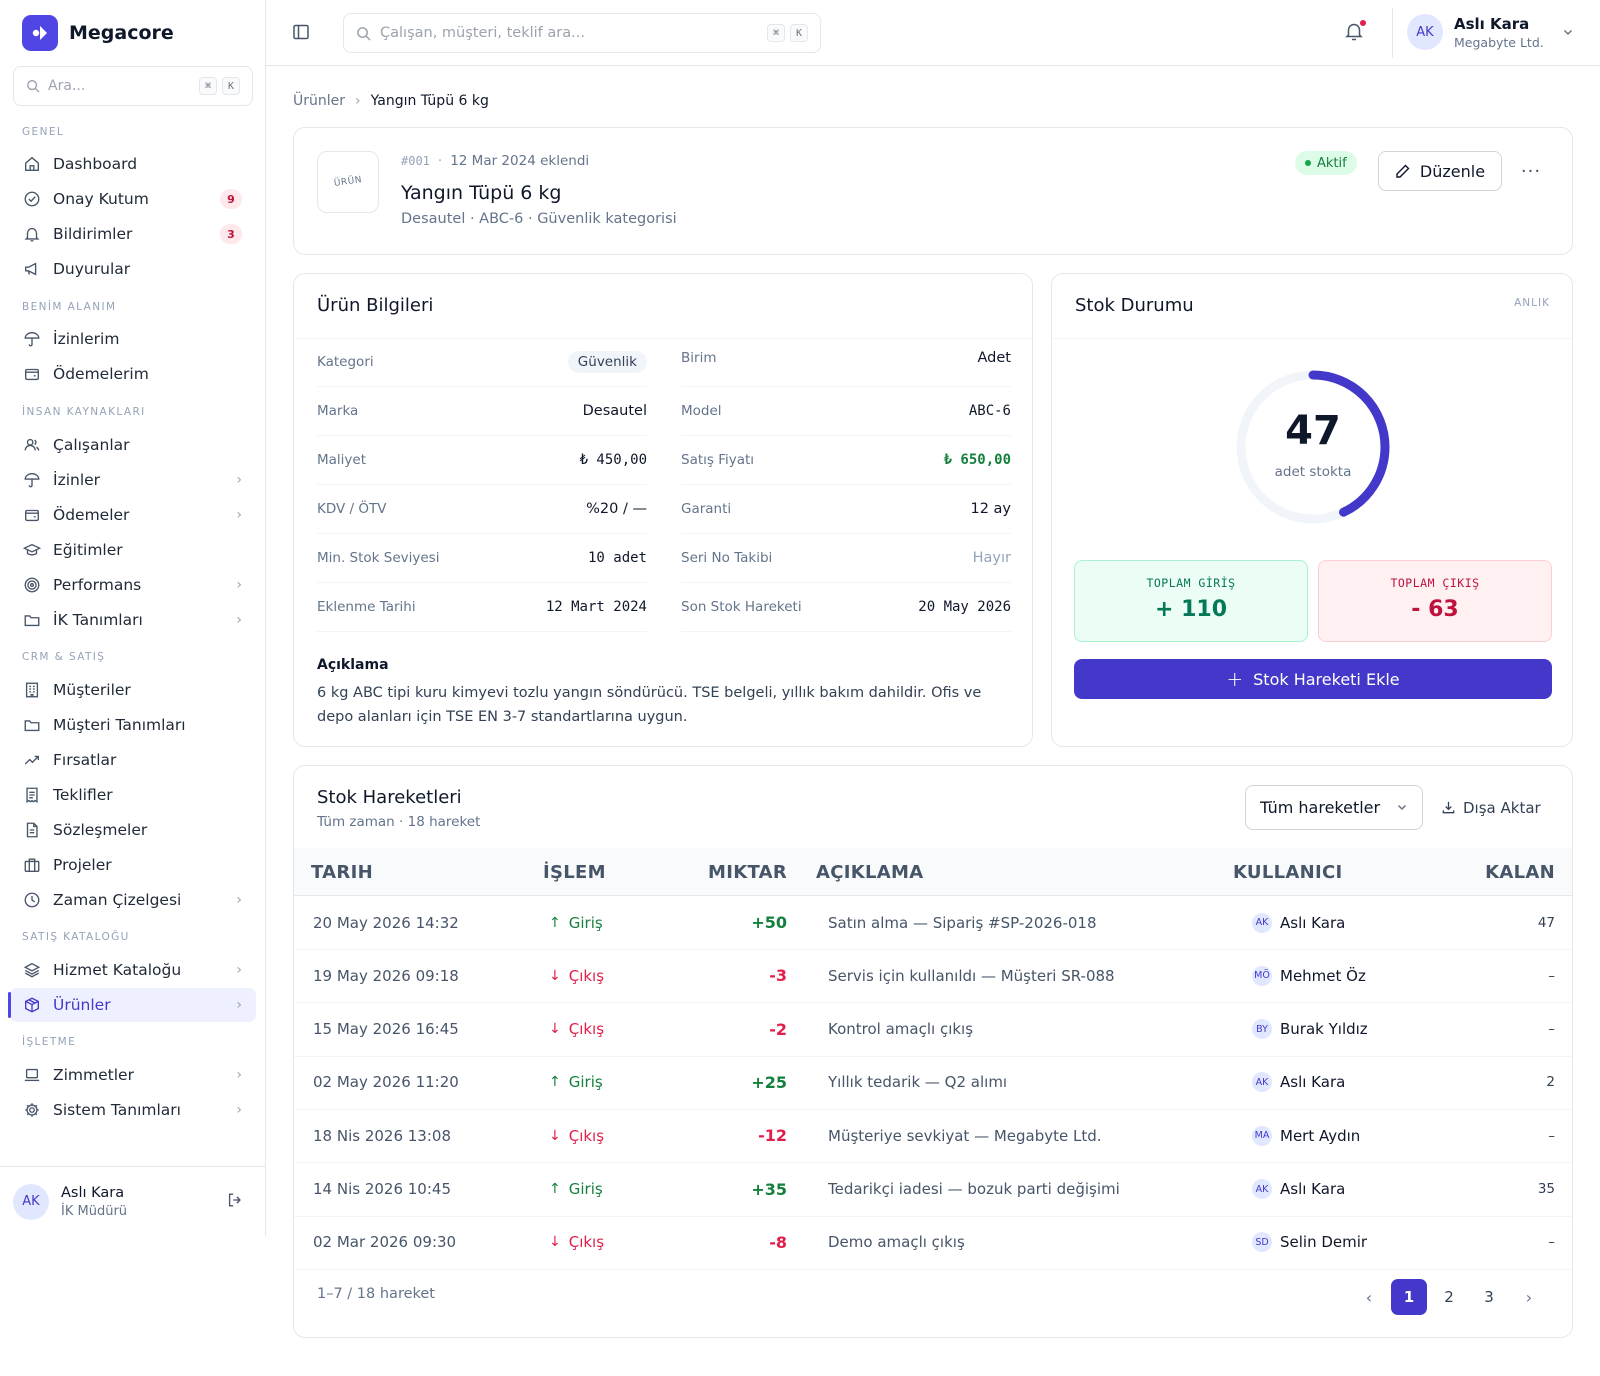 The image size is (1600, 1376). What do you see at coordinates (133, 199) in the screenshot?
I see `sidebar-item-approvals: Onay Kutum 9` at bounding box center [133, 199].